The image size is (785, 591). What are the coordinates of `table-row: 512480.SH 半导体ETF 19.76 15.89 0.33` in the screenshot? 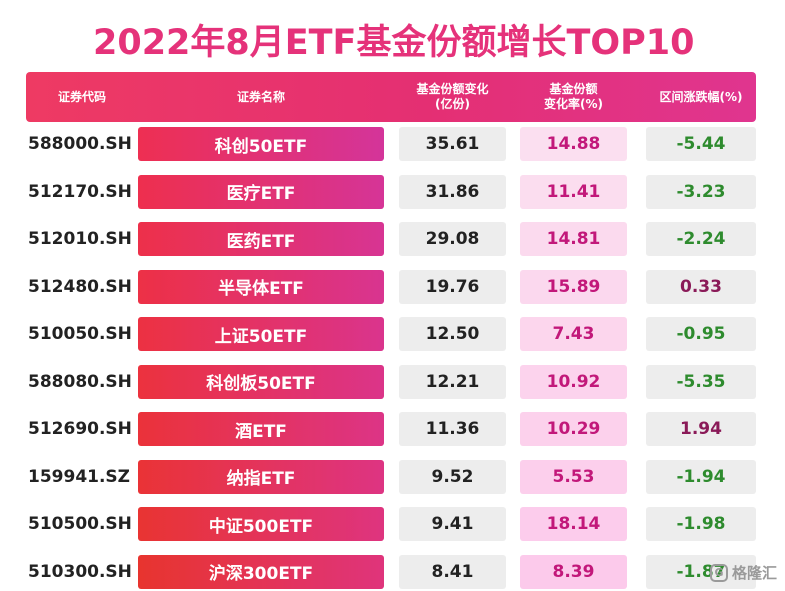 It's located at (391, 287).